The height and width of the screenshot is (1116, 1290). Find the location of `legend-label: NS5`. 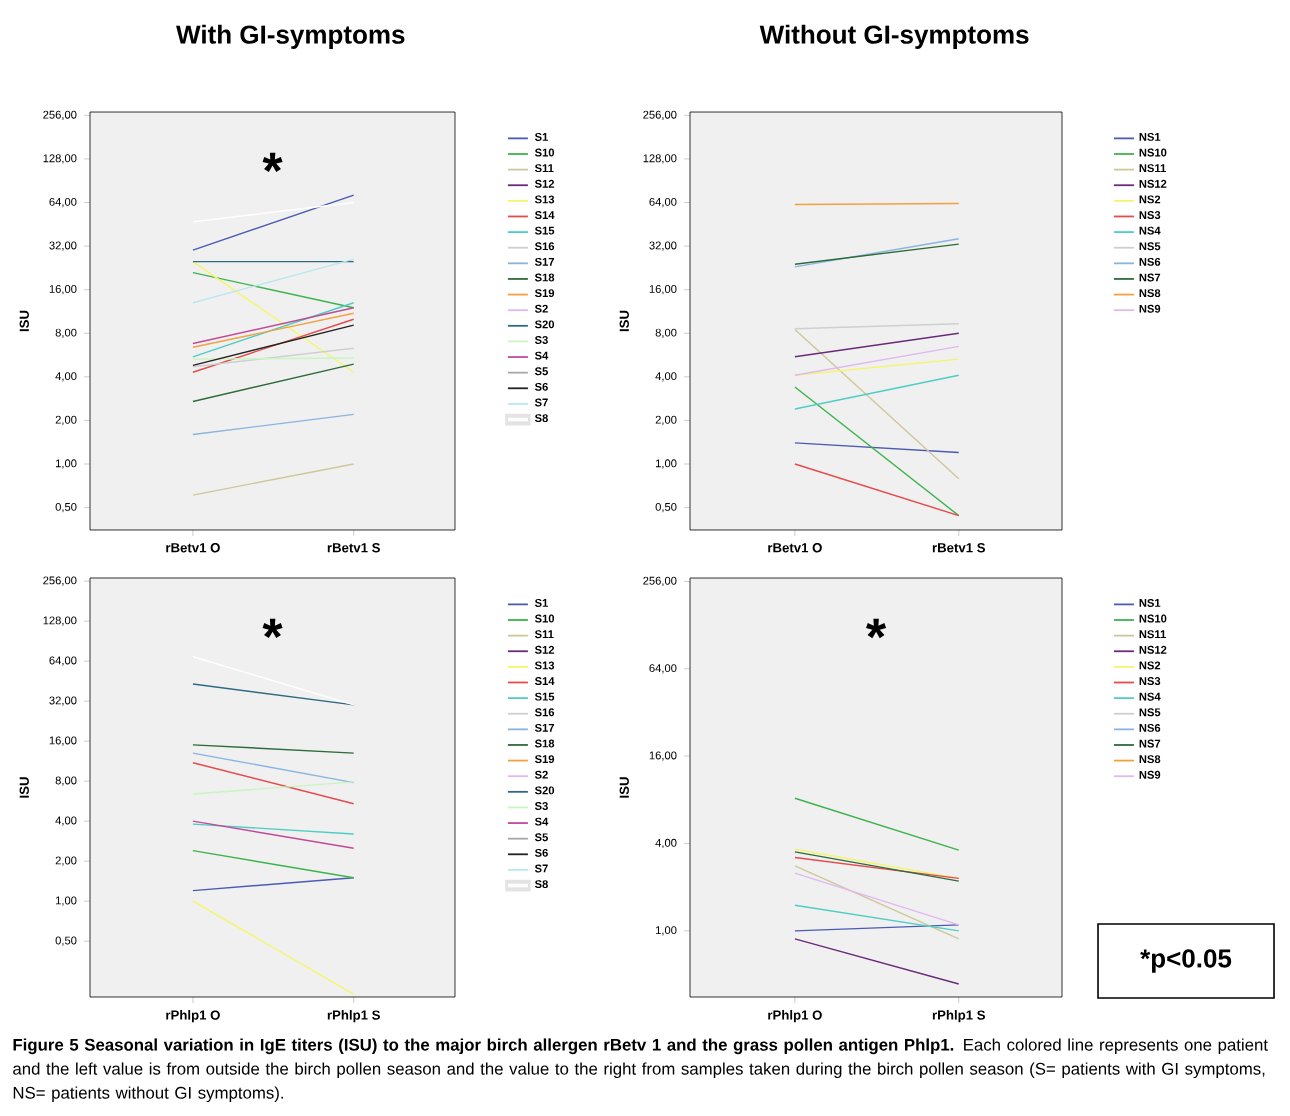

legend-label: NS5 is located at coordinates (1150, 246).